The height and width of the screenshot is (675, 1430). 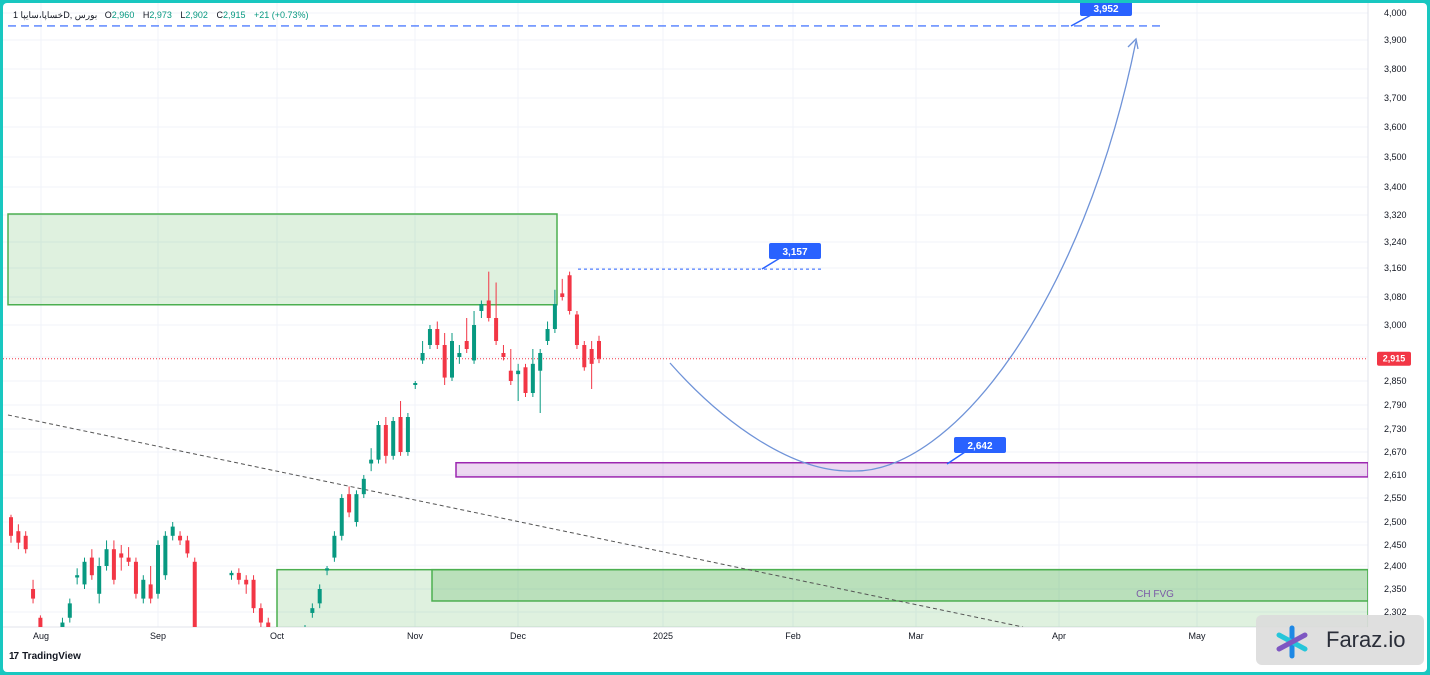 I want to click on y-tick-label: 2,850, so click(x=1395, y=381).